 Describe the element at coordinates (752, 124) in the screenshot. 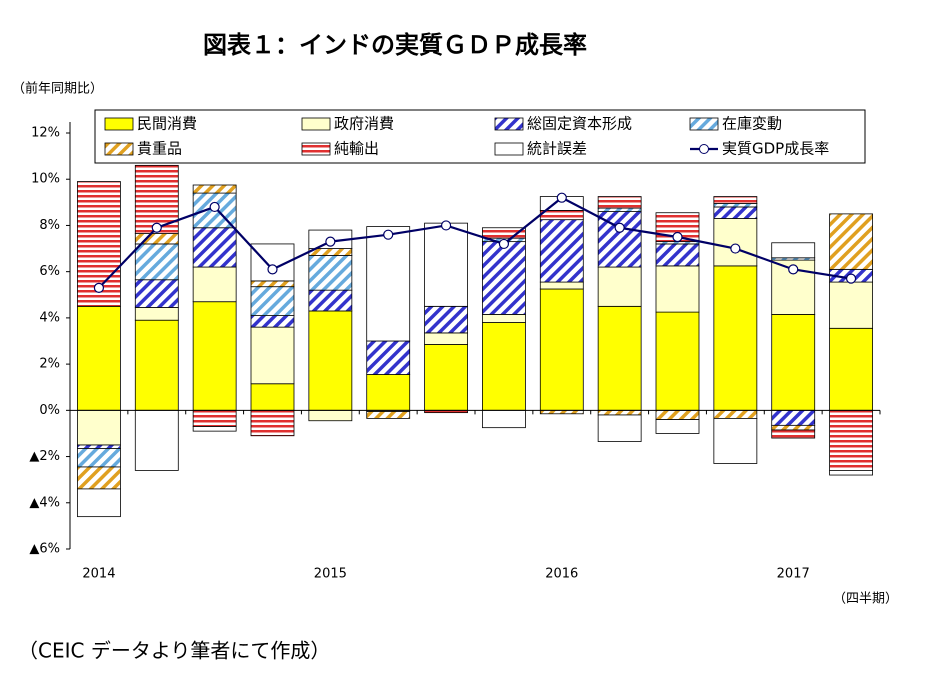

I see `legend-label: 在庫変動` at that location.